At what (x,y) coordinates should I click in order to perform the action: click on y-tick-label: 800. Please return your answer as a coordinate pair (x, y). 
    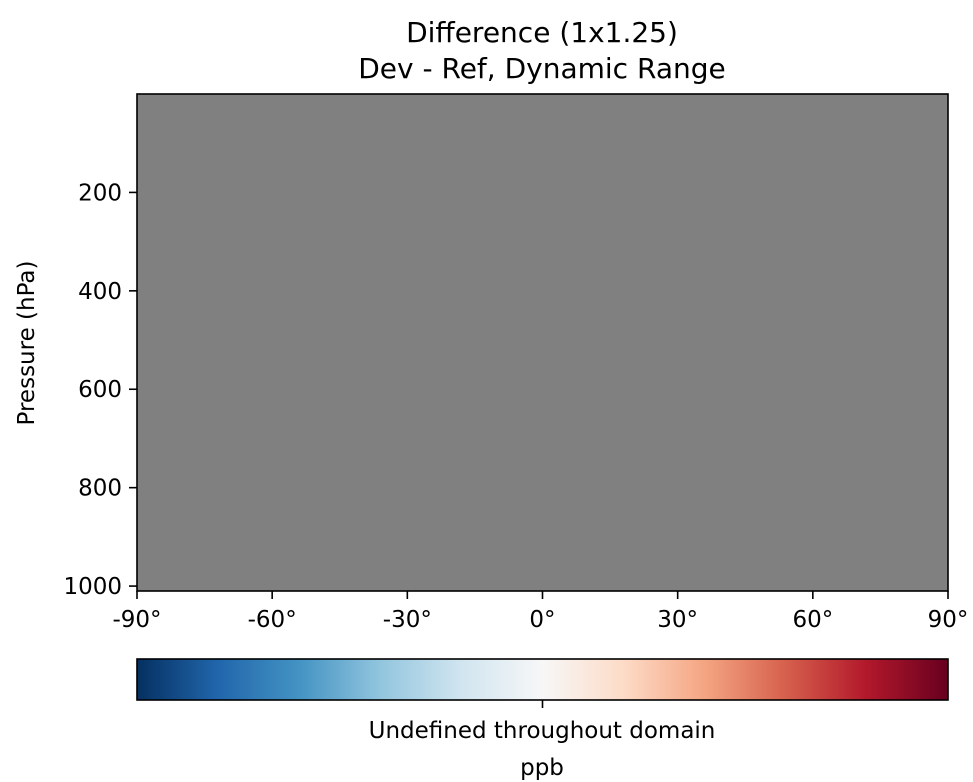
    Looking at the image, I should click on (100, 489).